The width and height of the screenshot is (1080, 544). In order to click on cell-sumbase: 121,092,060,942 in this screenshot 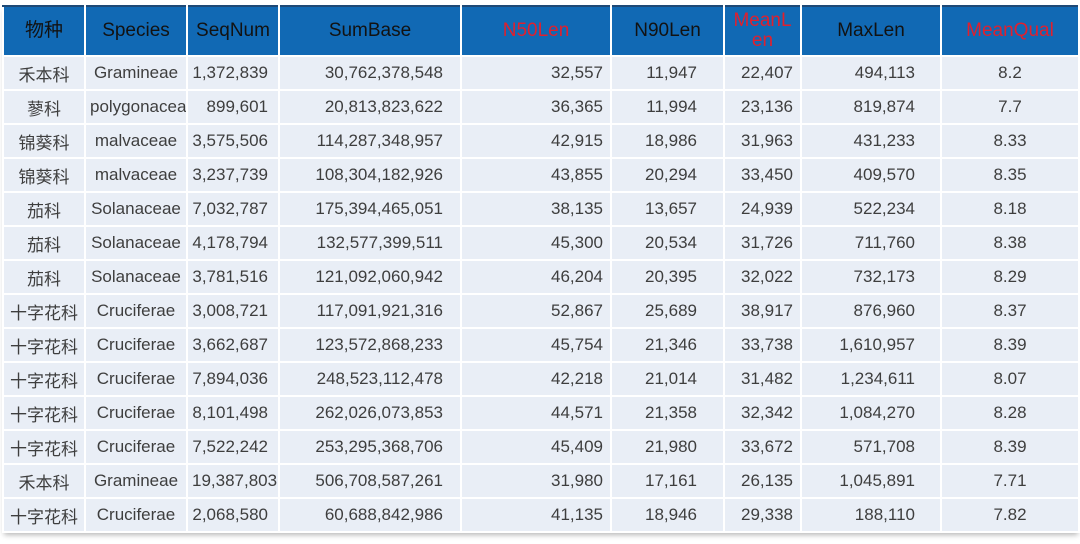, I will do `click(370, 277)`.